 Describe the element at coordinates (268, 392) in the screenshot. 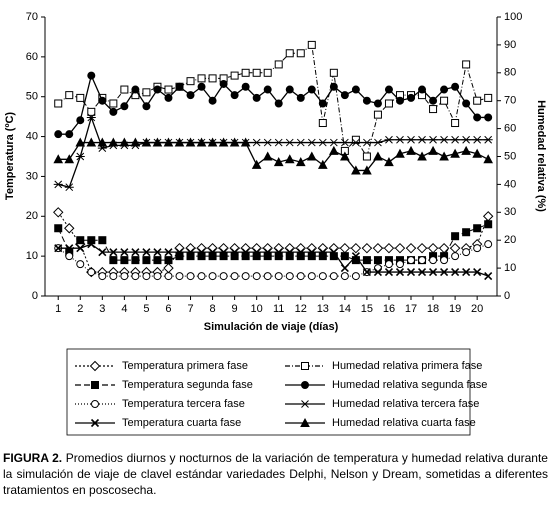

I see `legend-box` at that location.